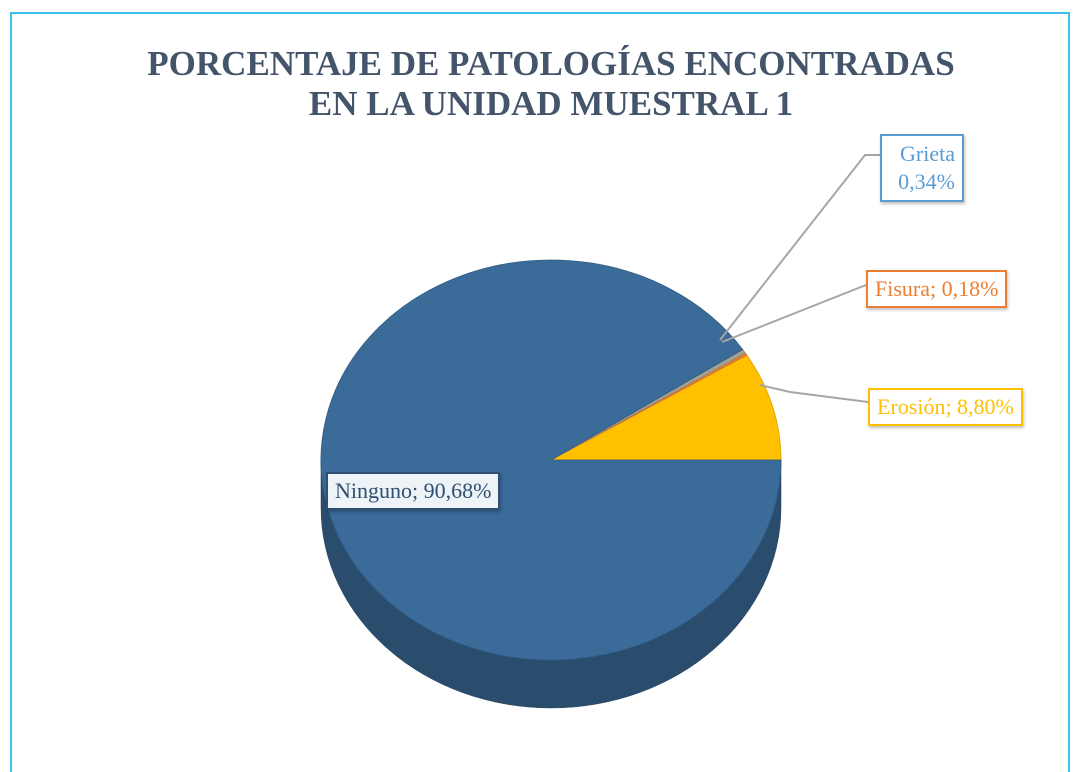  What do you see at coordinates (551, 103) in the screenshot?
I see `chart-title: EN LA UNIDAD MUESTRAL 1` at bounding box center [551, 103].